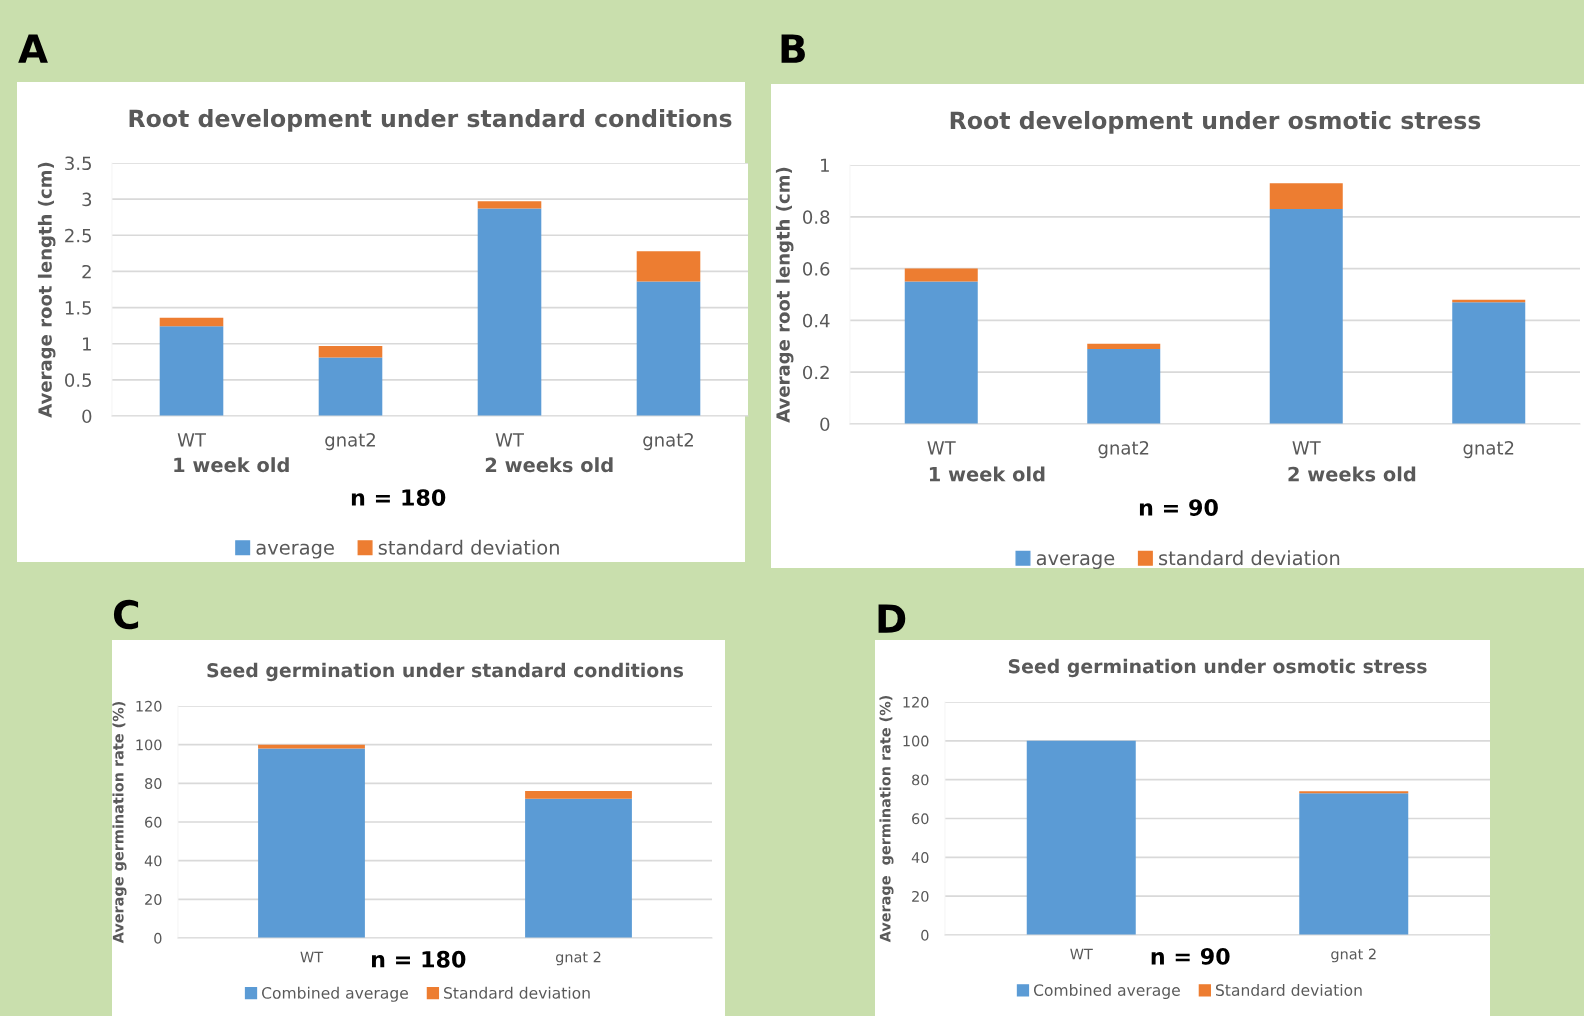 Image resolution: width=1584 pixels, height=1016 pixels. What do you see at coordinates (430, 120) in the screenshot?
I see `chart-title: Root development under standard conditions` at bounding box center [430, 120].